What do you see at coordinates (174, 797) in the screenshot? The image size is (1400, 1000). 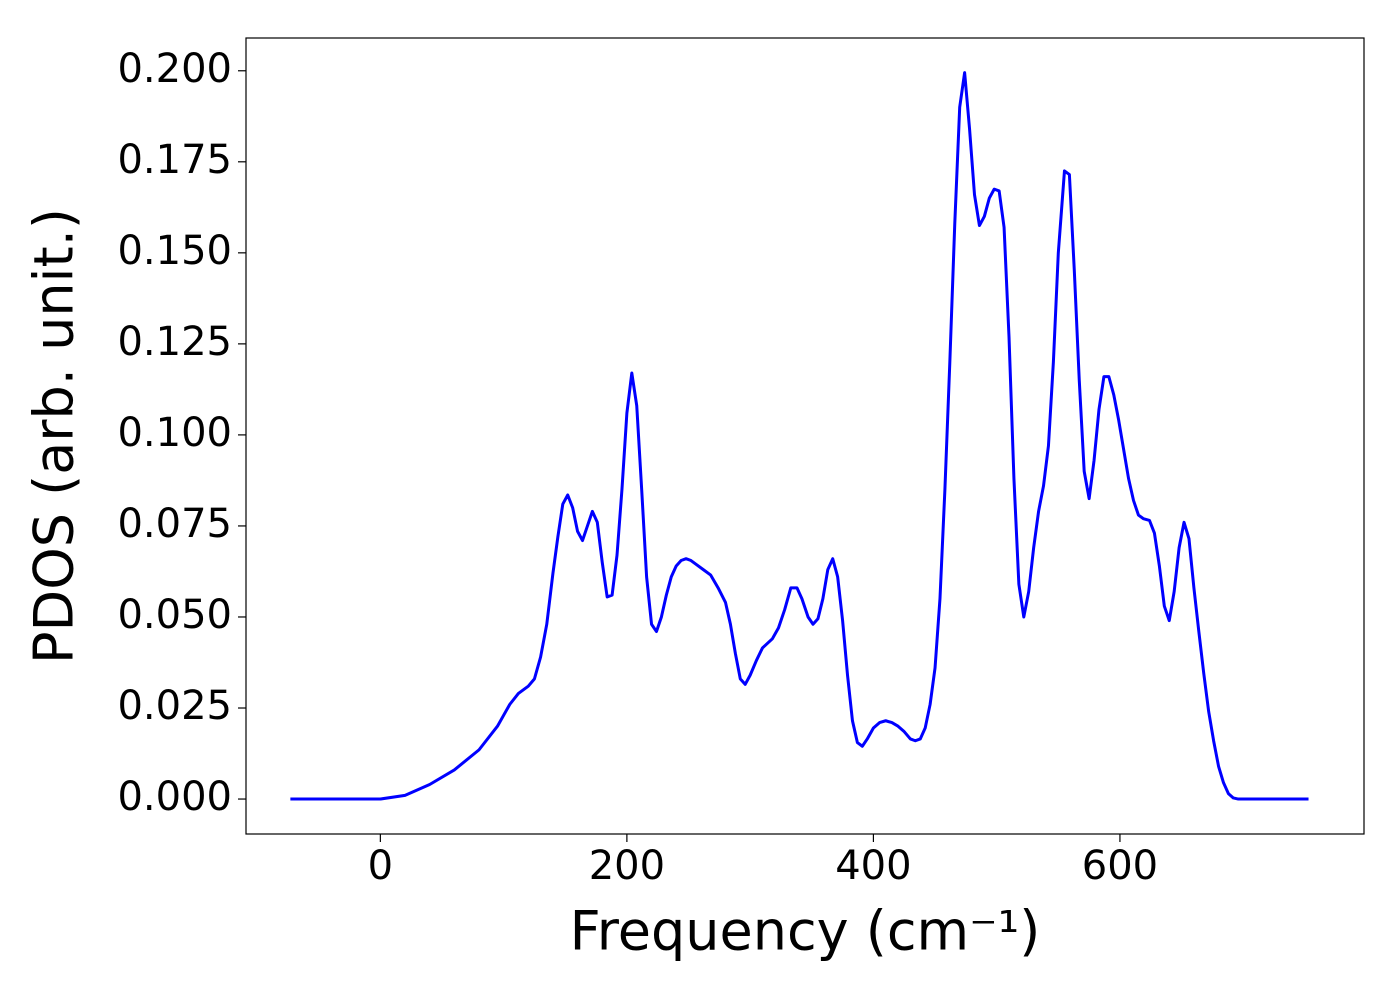 I see `y-tick-label: 0.000` at bounding box center [174, 797].